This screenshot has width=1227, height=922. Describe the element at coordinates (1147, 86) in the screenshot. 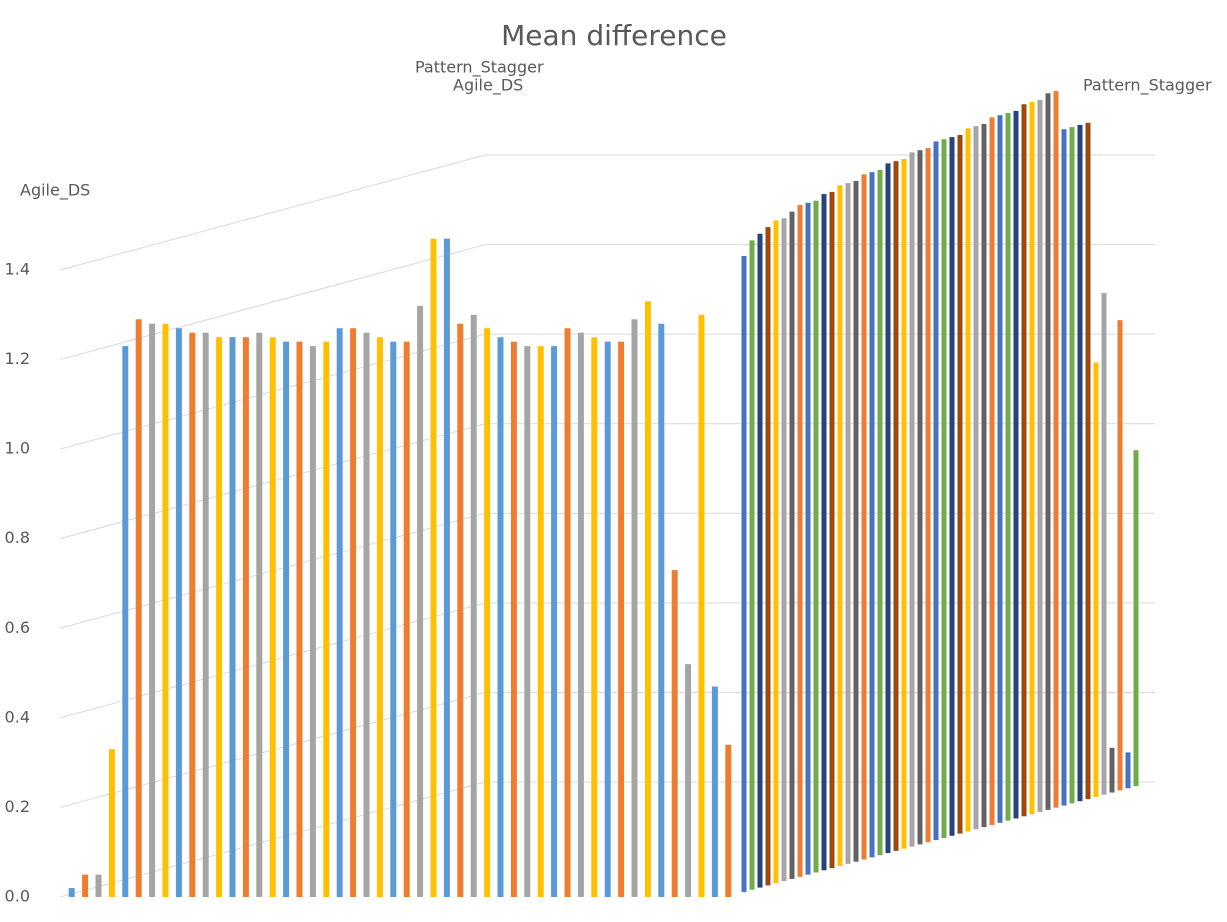

I see `series-label: Pattern_Stagger` at that location.